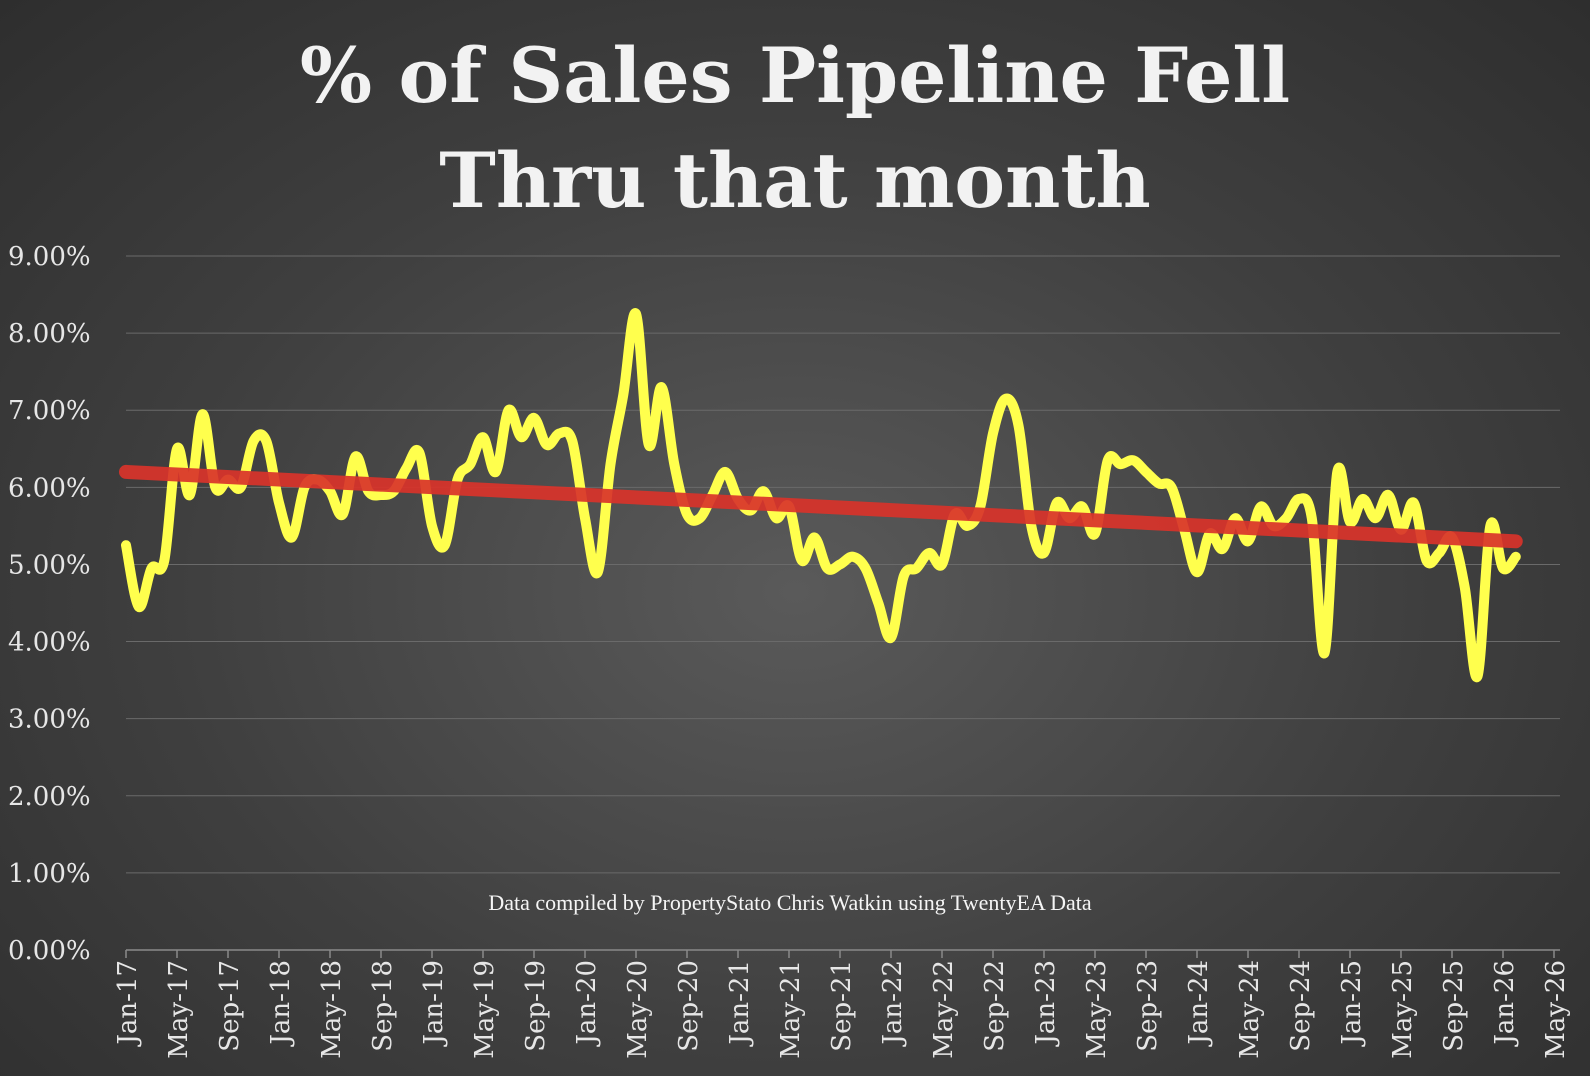  What do you see at coordinates (689, 1006) in the screenshot?
I see `x-tick-label: Sep-20` at bounding box center [689, 1006].